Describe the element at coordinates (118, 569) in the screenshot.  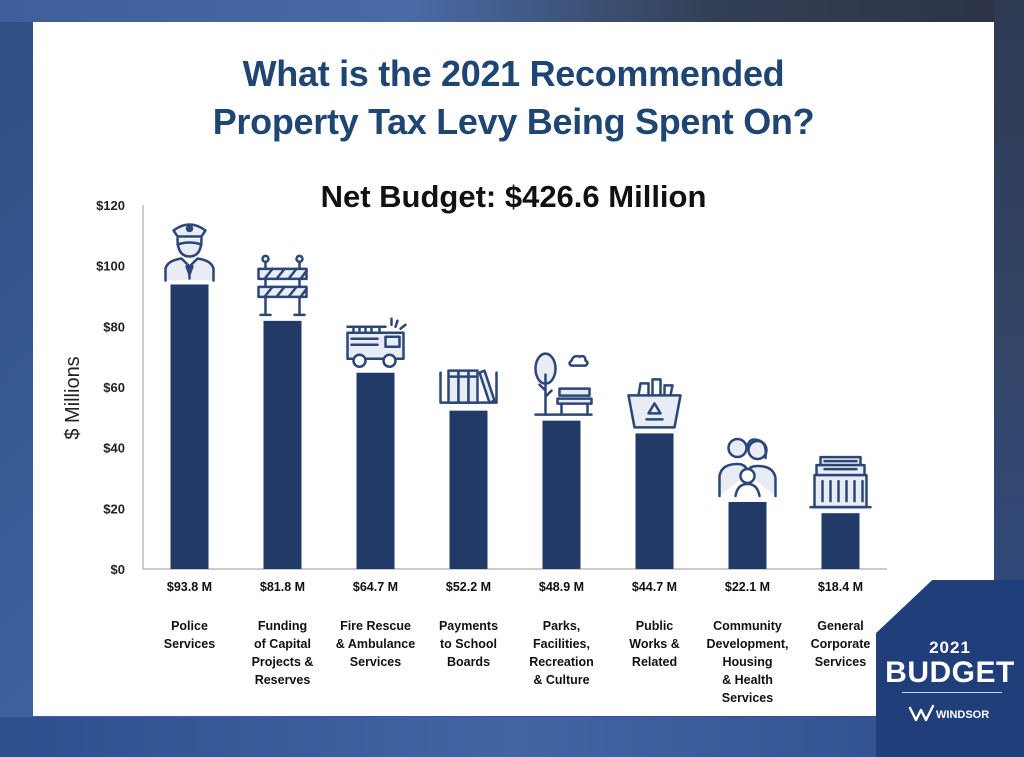
I see `y-tick-label: $0` at that location.